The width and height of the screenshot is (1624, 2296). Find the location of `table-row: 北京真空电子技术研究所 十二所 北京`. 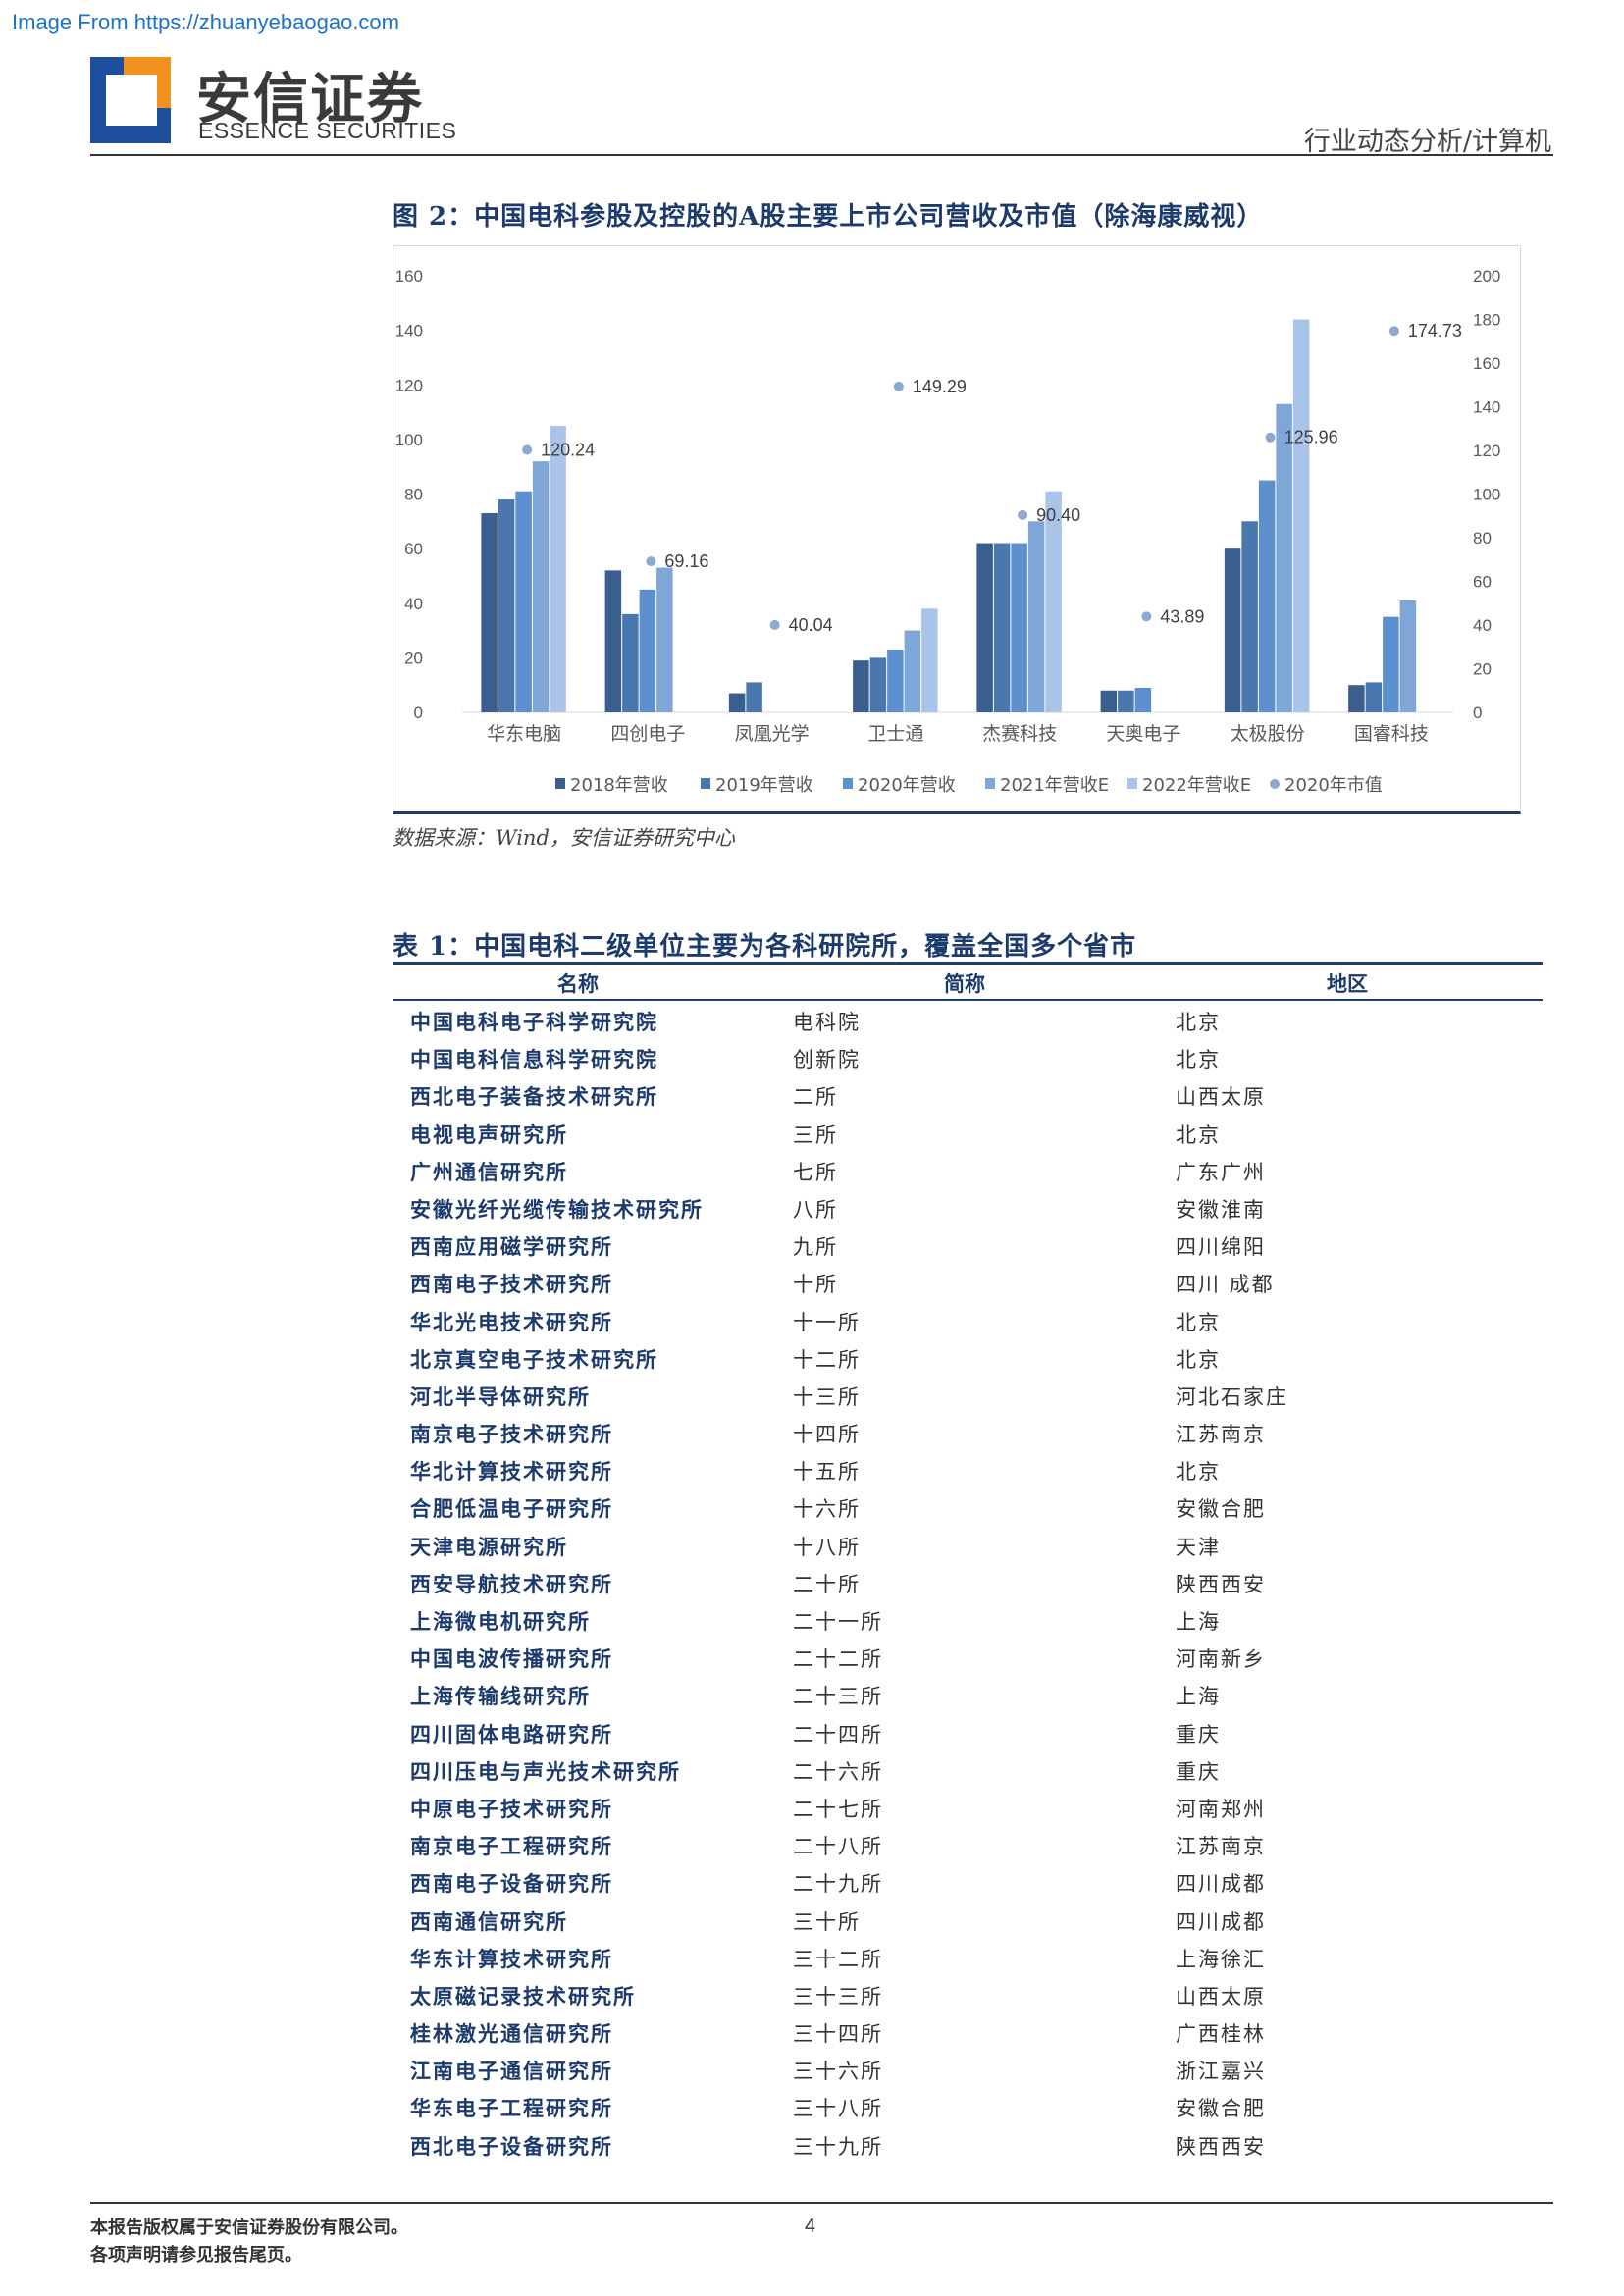

table-row: 北京真空电子技术研究所 十二所 北京 is located at coordinates (968, 1357).